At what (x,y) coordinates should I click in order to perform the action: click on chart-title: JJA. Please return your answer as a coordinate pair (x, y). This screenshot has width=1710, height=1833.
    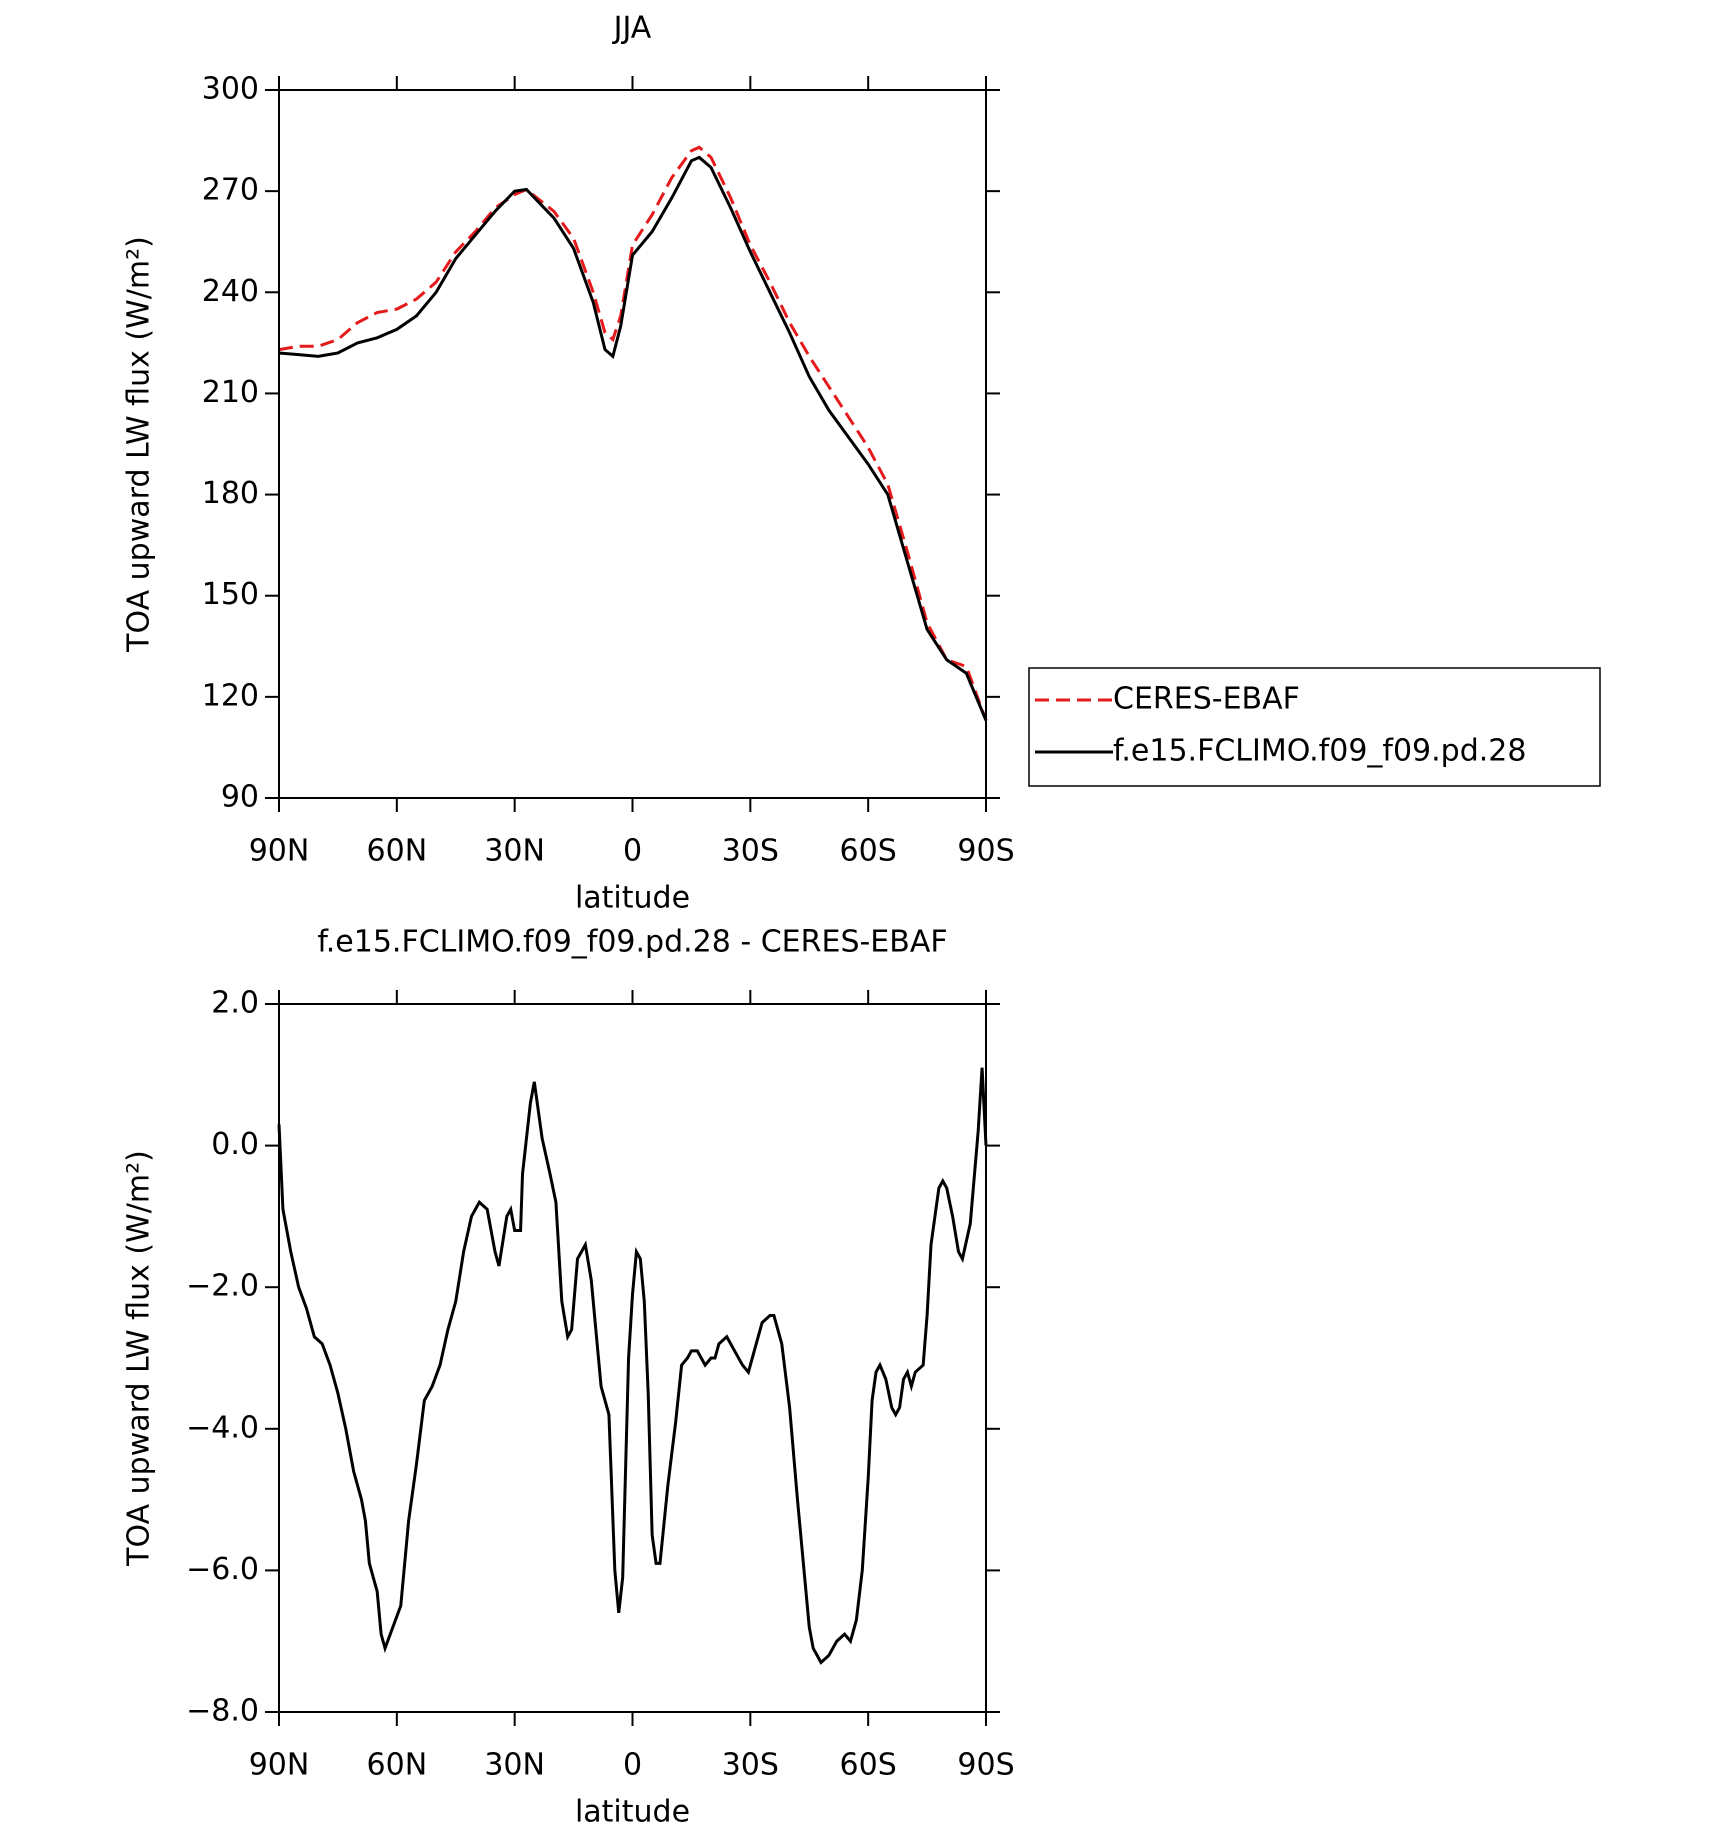
    Looking at the image, I should click on (632, 28).